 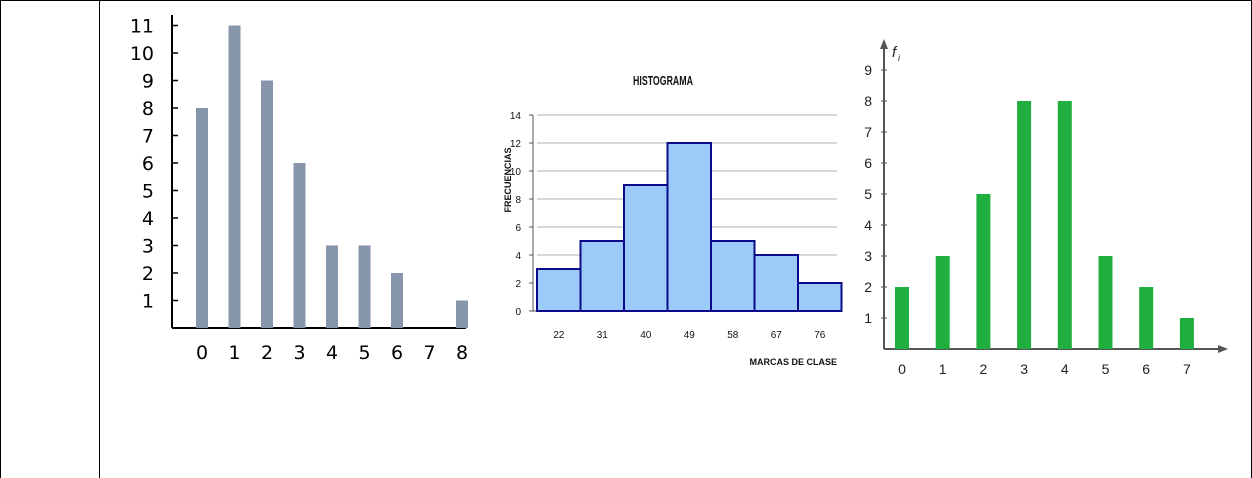 What do you see at coordinates (793, 362) in the screenshot?
I see `x-axis-label: MARCAS DE CLASE` at bounding box center [793, 362].